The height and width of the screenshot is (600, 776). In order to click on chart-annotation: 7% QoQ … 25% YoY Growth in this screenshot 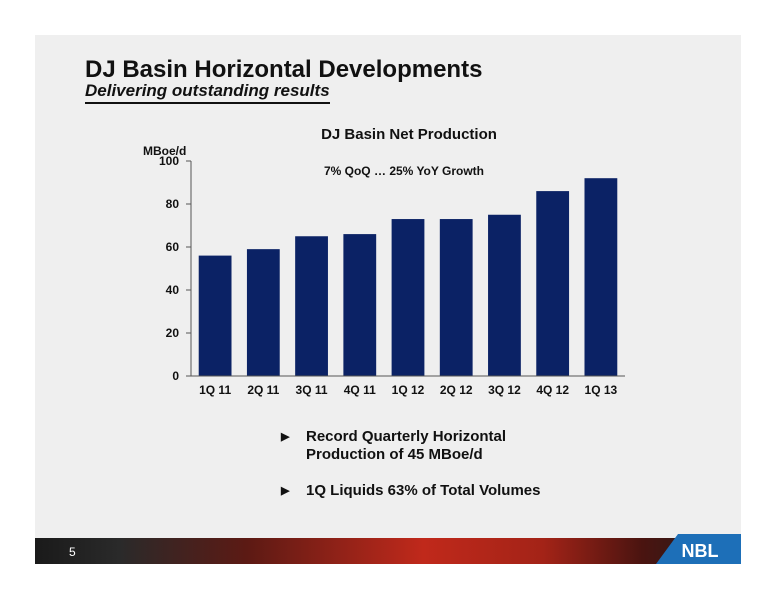, I will do `click(404, 171)`.